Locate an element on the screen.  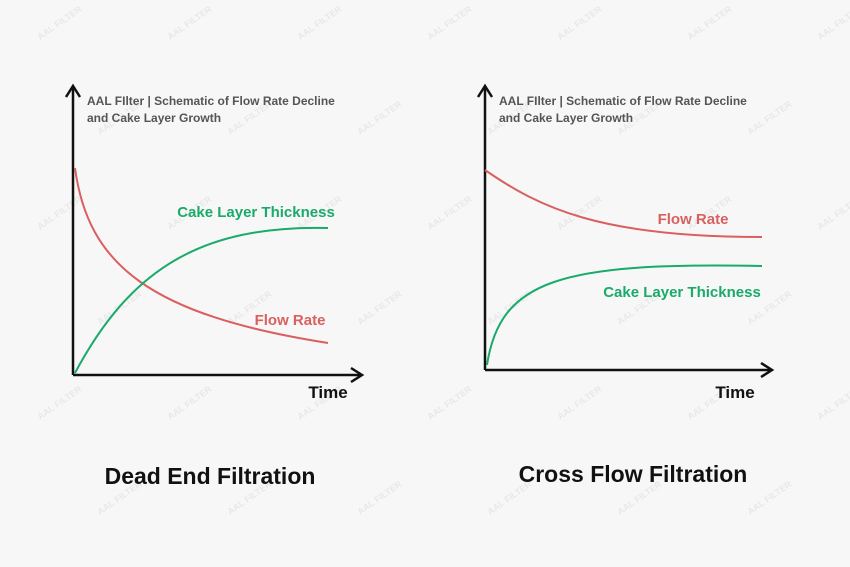
caption: Cross Flow Filtration is located at coordinates (633, 474).